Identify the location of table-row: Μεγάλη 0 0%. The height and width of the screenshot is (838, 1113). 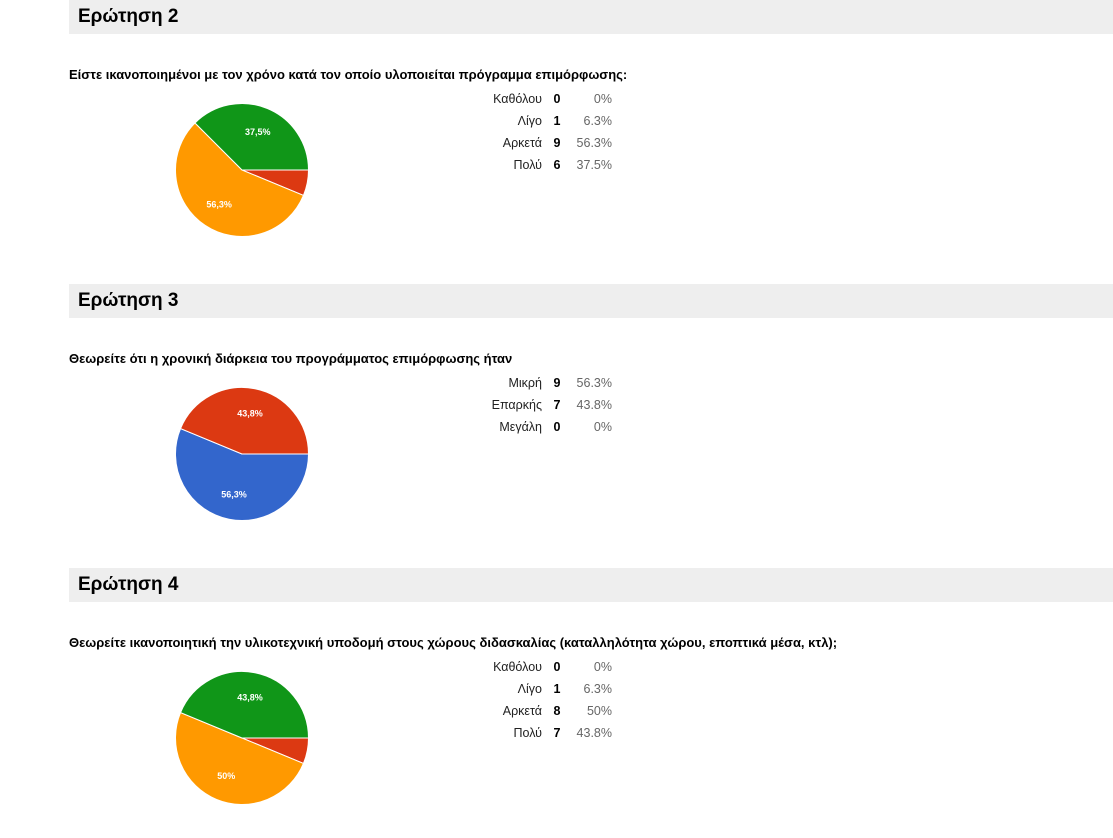
(541, 427).